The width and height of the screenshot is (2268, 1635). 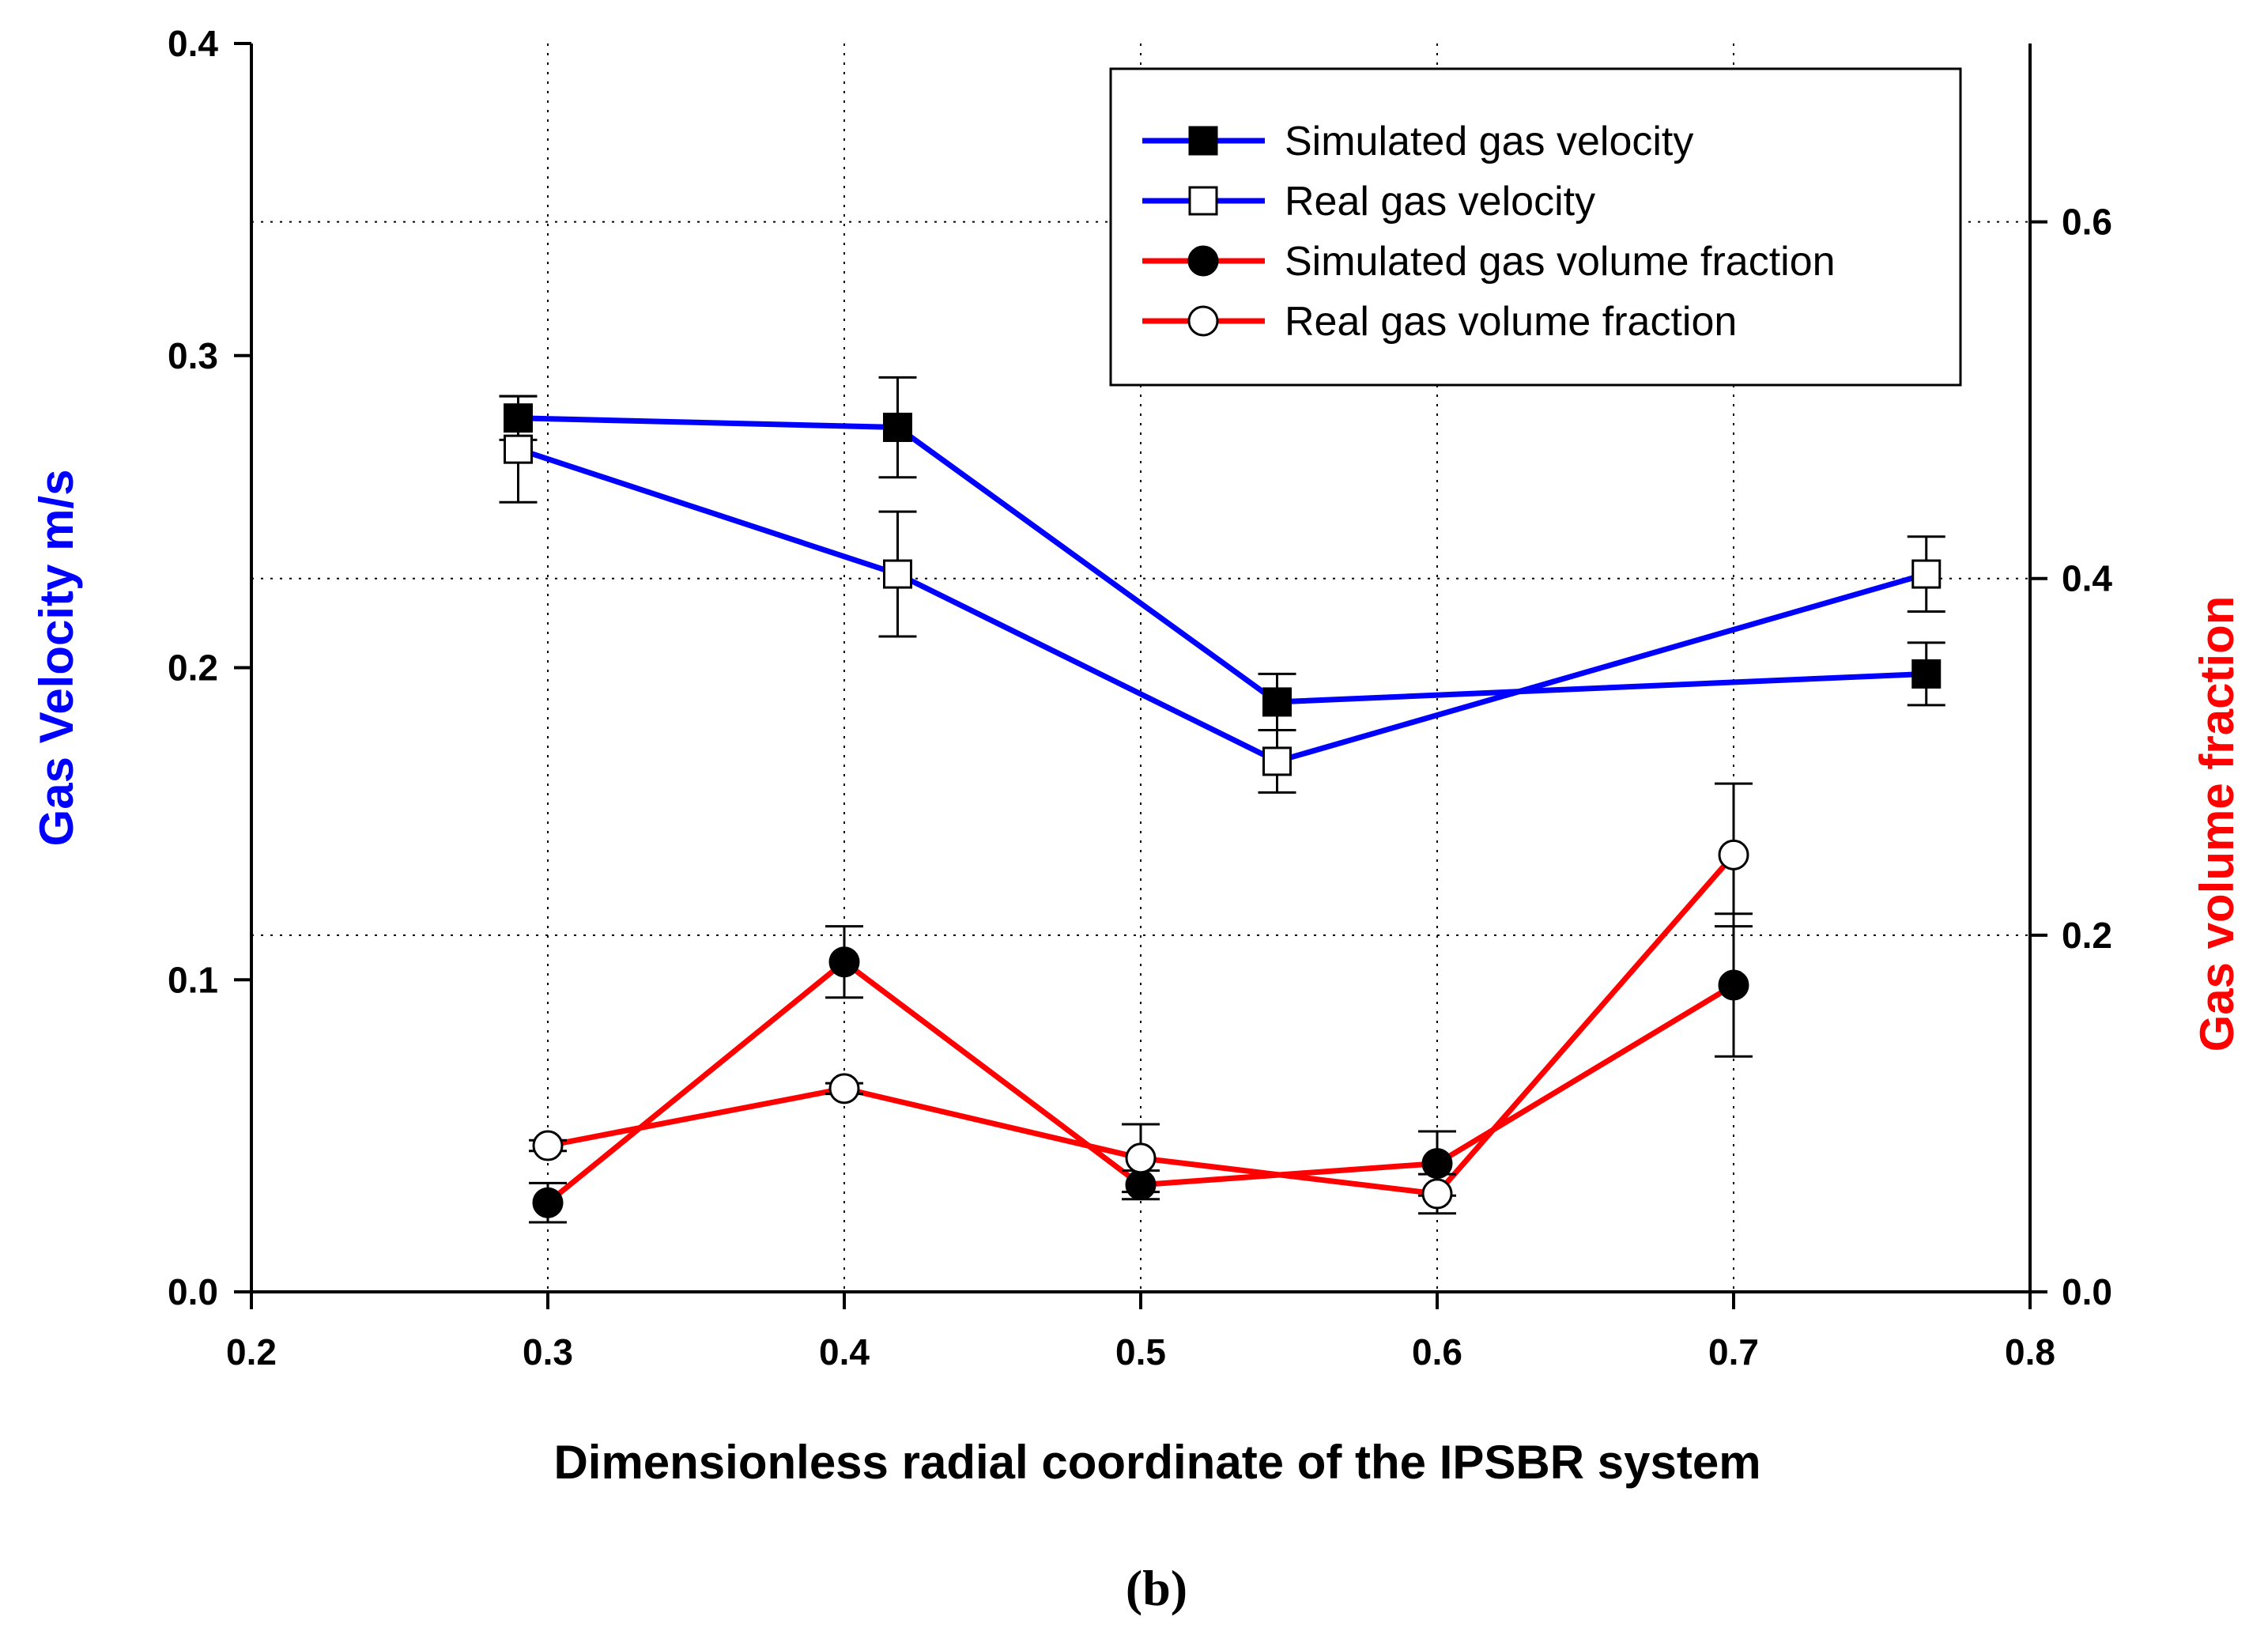 What do you see at coordinates (2087, 578) in the screenshot?
I see `y-right-tick-label: 0.4` at bounding box center [2087, 578].